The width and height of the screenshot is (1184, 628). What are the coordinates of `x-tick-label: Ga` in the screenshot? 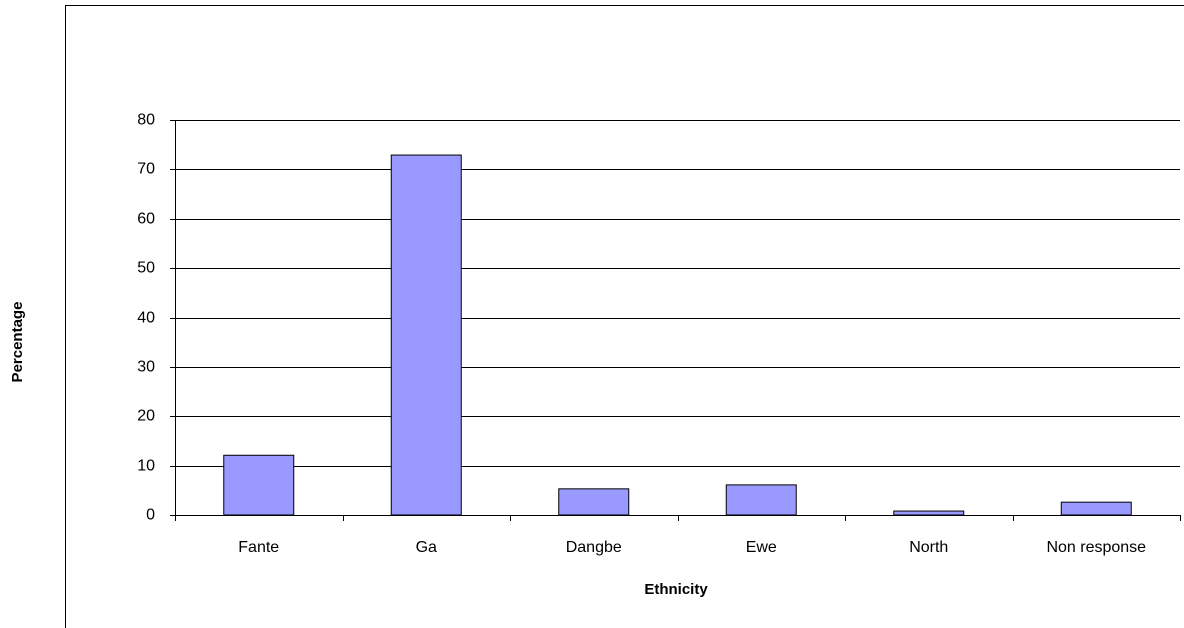 It's located at (426, 547).